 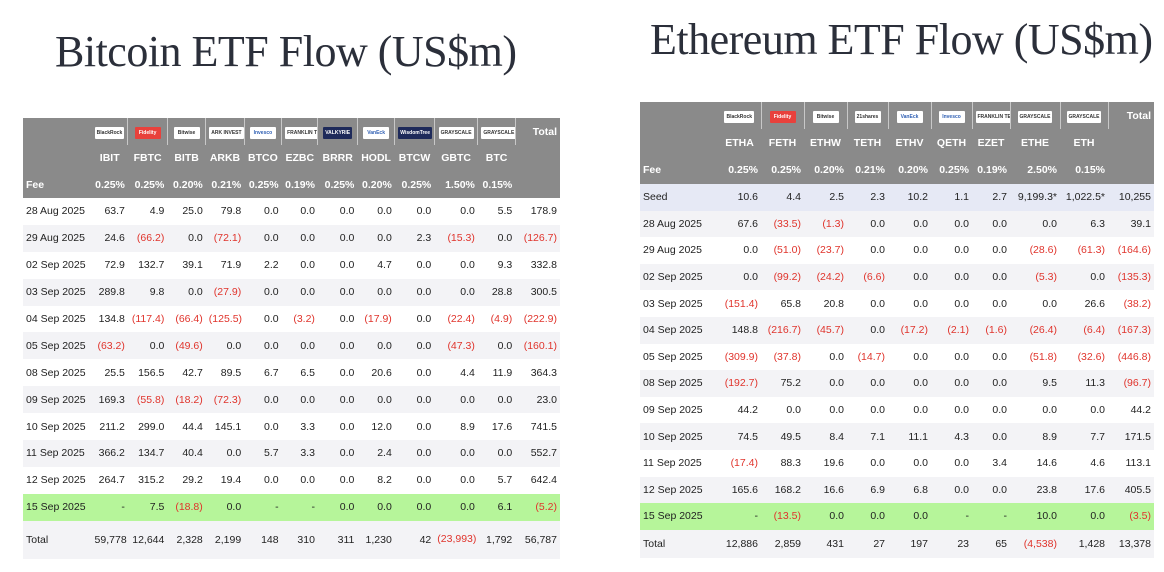 What do you see at coordinates (739, 516) in the screenshot?
I see `flow-value: -` at bounding box center [739, 516].